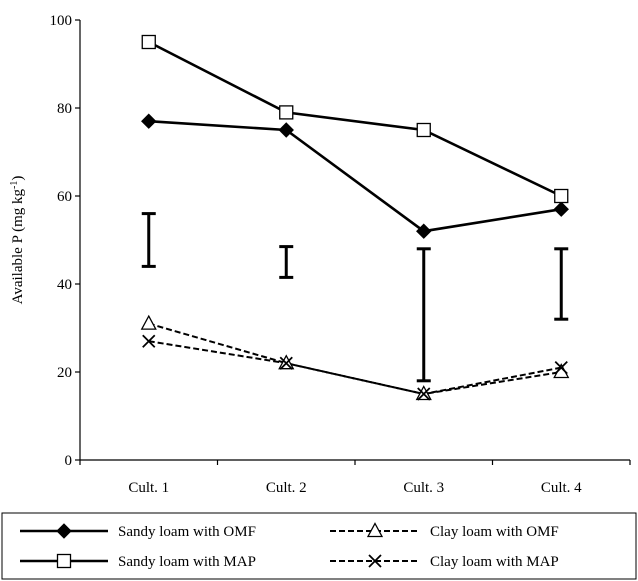 This screenshot has height=581, width=638. I want to click on legend-box, so click(319, 546).